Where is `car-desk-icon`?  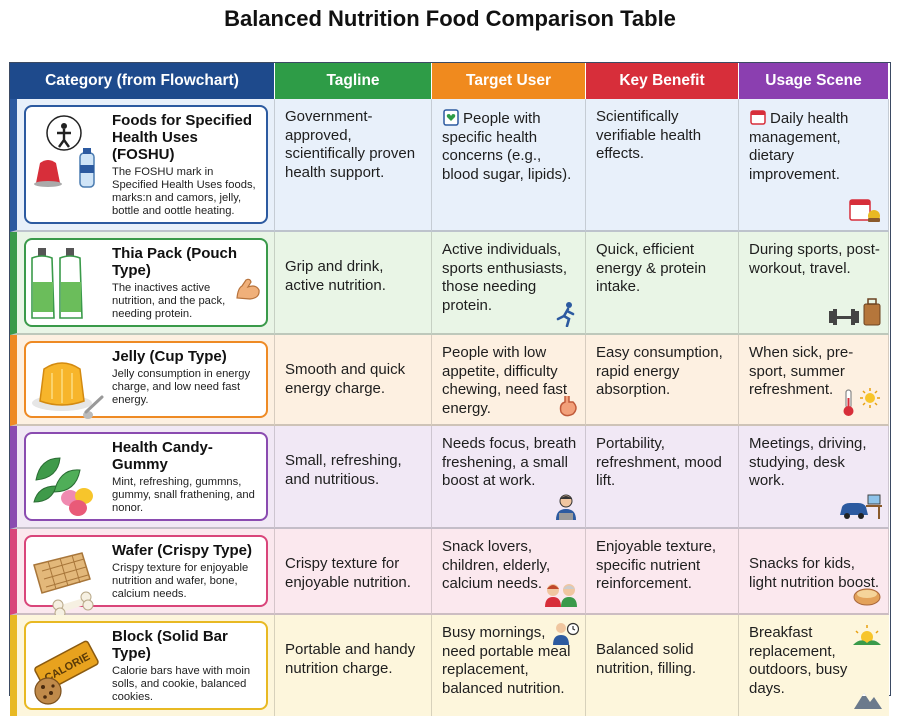
car-desk-icon is located at coordinates (861, 506).